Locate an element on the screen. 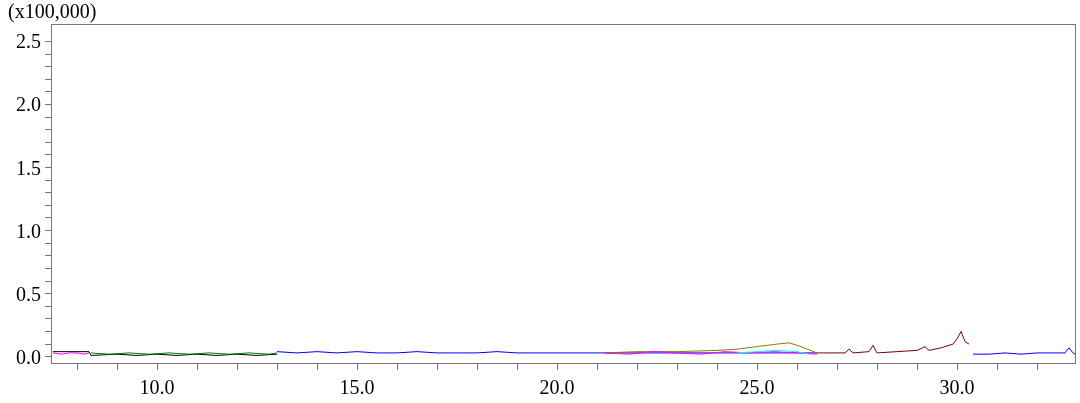 This screenshot has height=403, width=1080. y-tick-label: 0.5 is located at coordinates (28, 293).